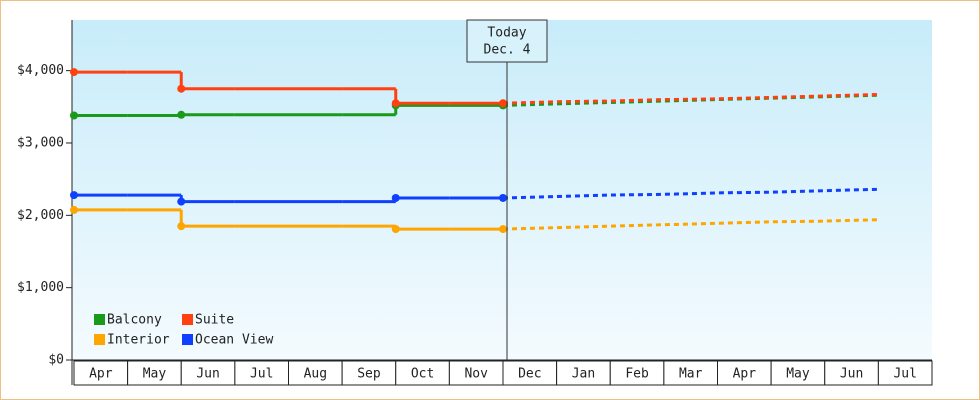 This screenshot has height=400, width=980. What do you see at coordinates (138, 340) in the screenshot?
I see `legend-label: Interior` at bounding box center [138, 340].